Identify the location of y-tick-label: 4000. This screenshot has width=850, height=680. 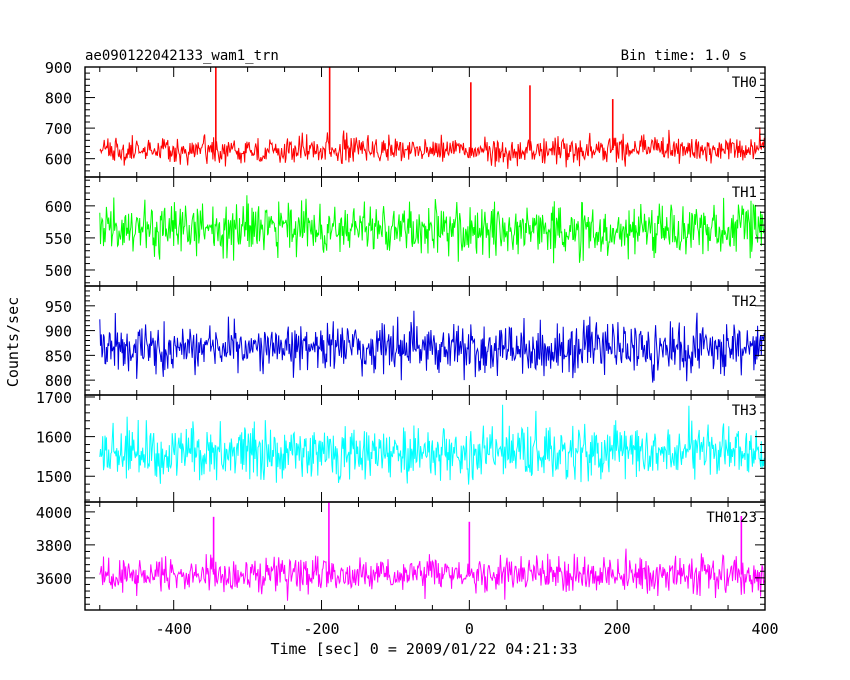
(54, 513).